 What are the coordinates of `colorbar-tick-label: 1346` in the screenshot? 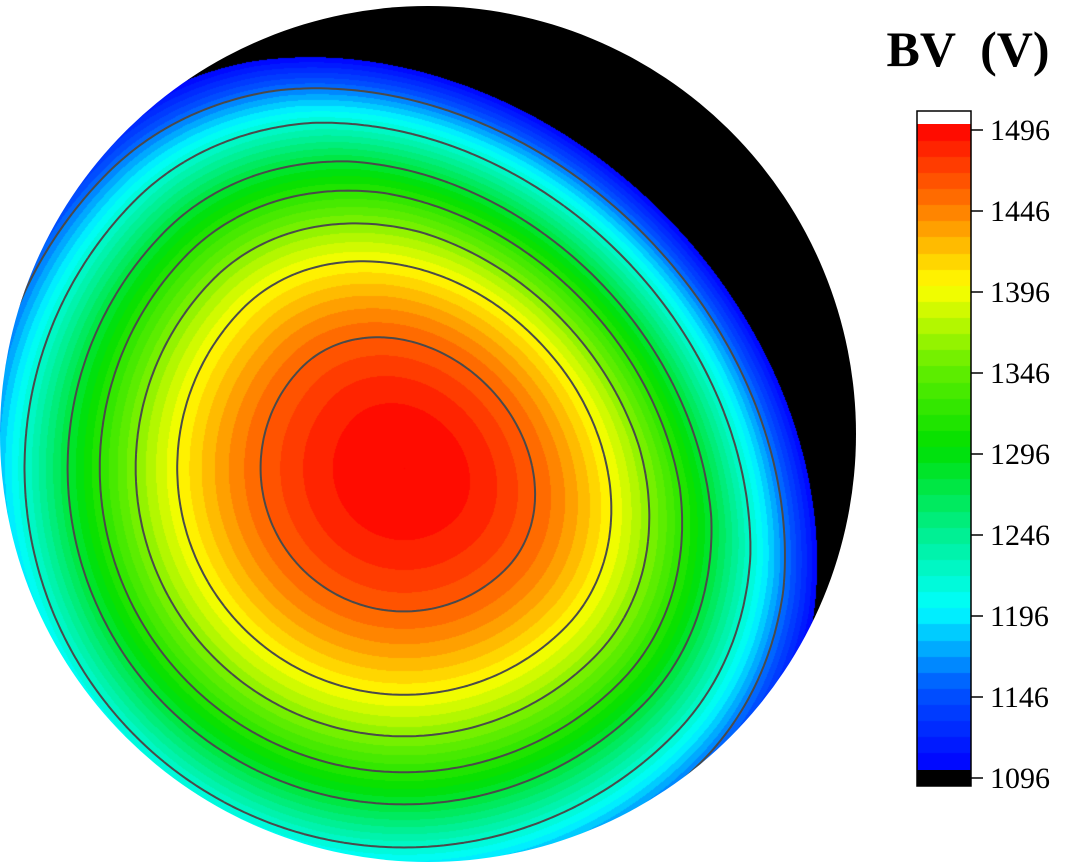 It's located at (1020, 373).